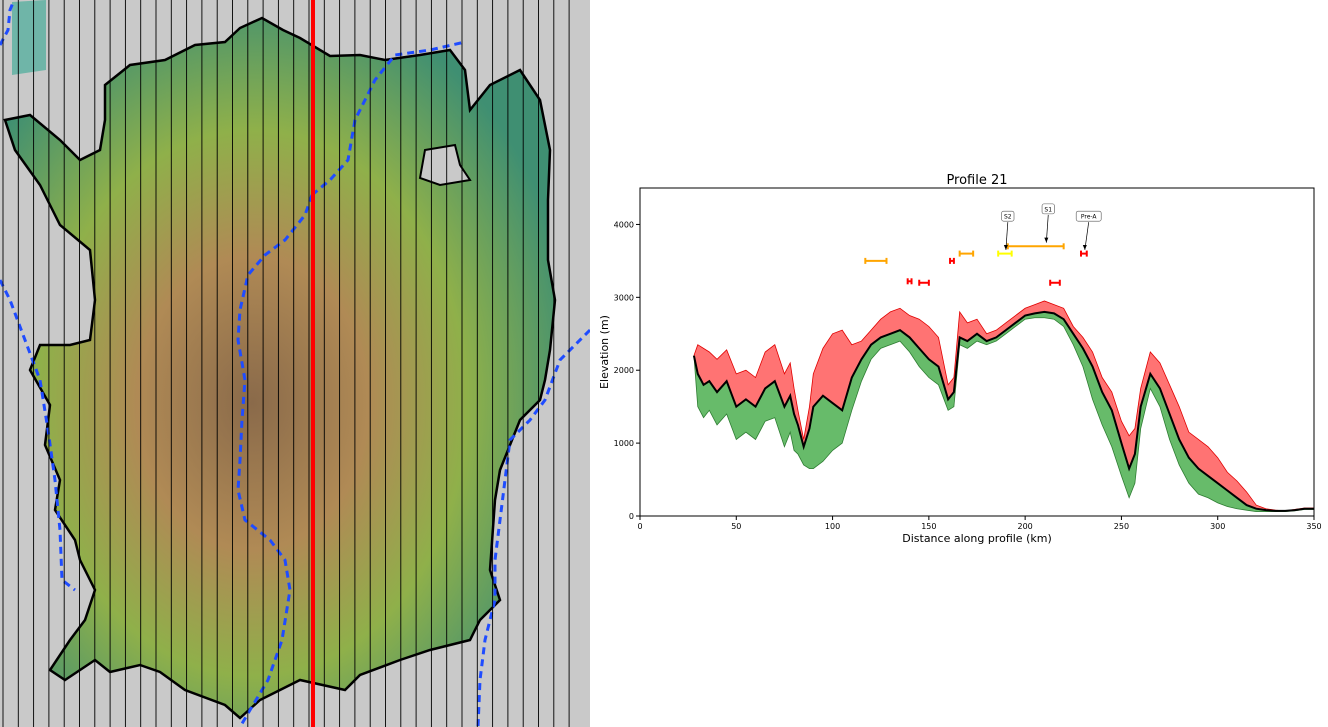 This screenshot has height=727, width=1328. Describe the element at coordinates (1313, 526) in the screenshot. I see `x-tick-label: 350` at that location.